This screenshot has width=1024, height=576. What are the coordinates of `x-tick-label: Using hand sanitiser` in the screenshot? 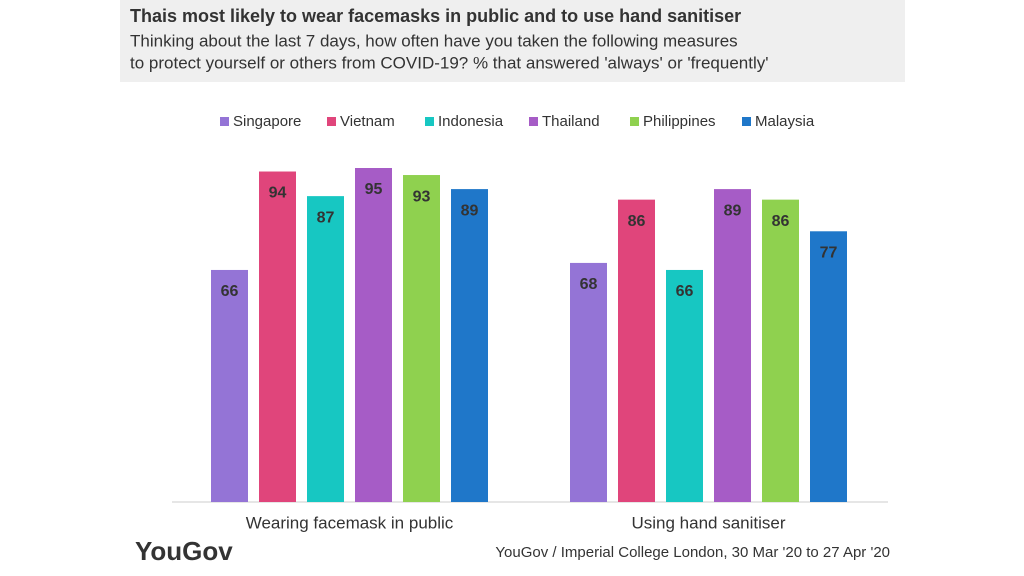 It's located at (708, 522).